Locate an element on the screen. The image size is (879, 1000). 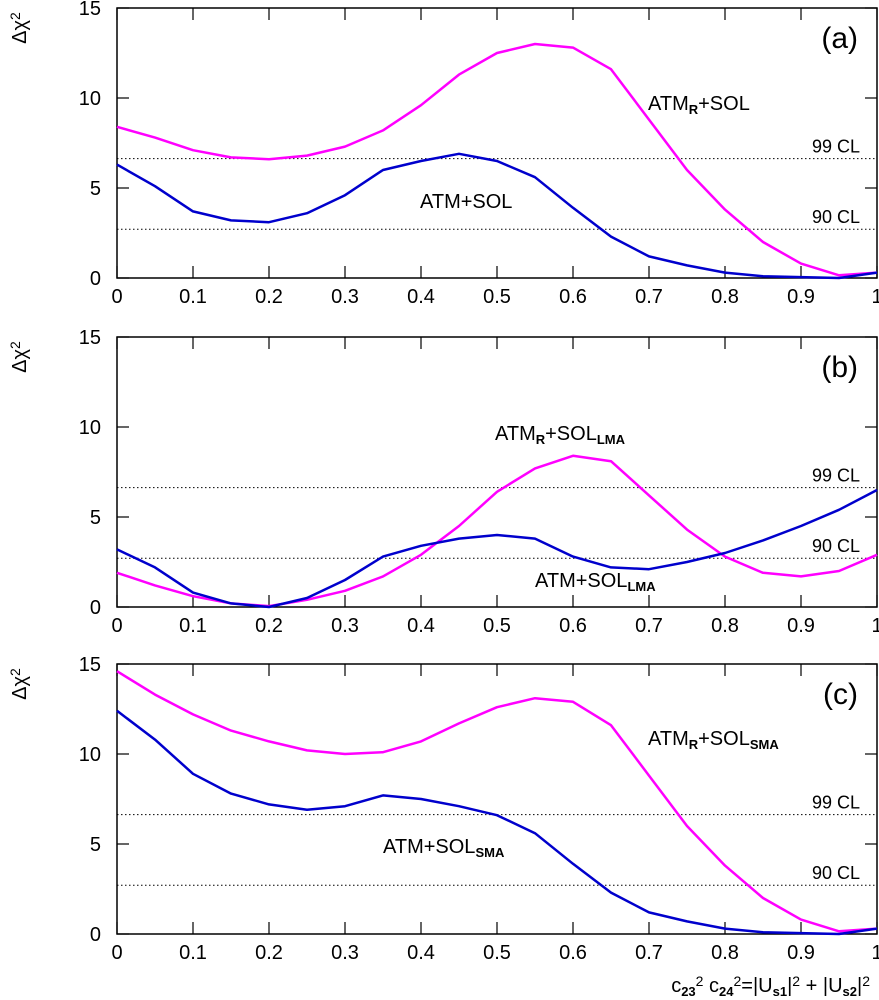
x-tick-label: 0.6 is located at coordinates (573, 297).